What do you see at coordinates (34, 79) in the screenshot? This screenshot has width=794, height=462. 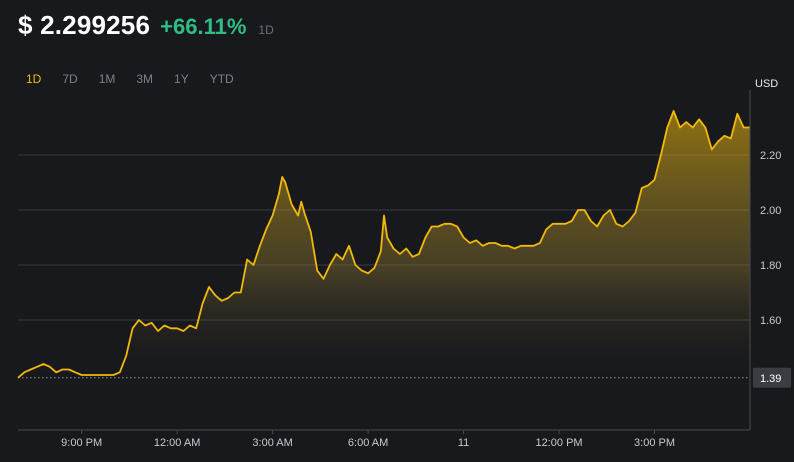 I see `tab-1d: 1D` at bounding box center [34, 79].